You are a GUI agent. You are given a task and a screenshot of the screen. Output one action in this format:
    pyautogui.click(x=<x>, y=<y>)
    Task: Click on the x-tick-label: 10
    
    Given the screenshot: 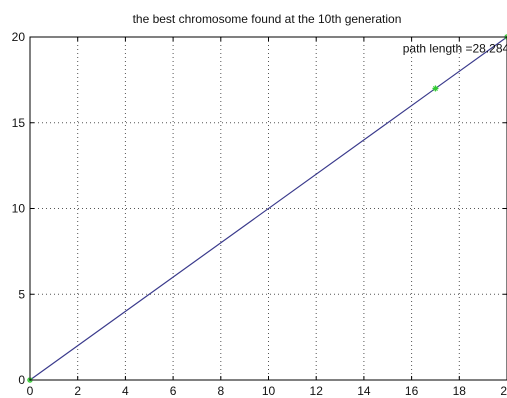 What is the action you would take?
    pyautogui.click(x=269, y=391)
    